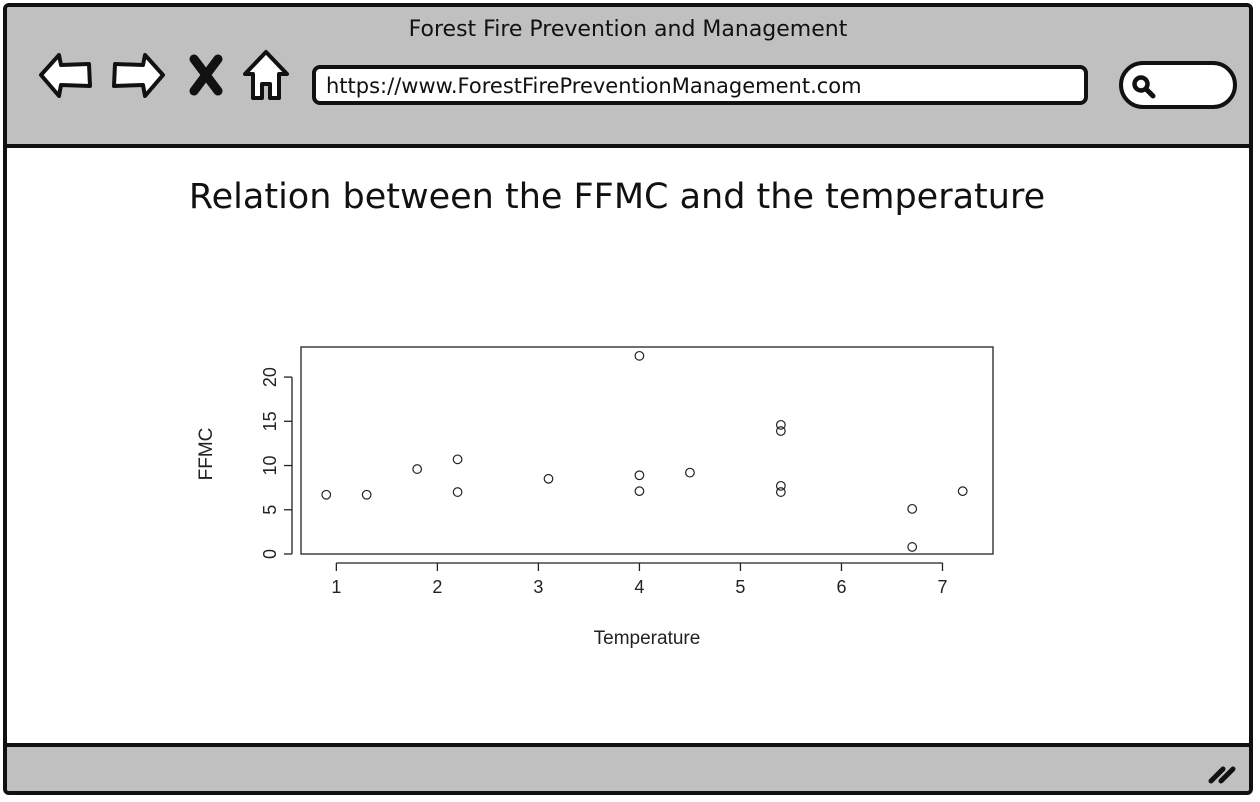  I want to click on y-axis-label: FFMC, so click(206, 454).